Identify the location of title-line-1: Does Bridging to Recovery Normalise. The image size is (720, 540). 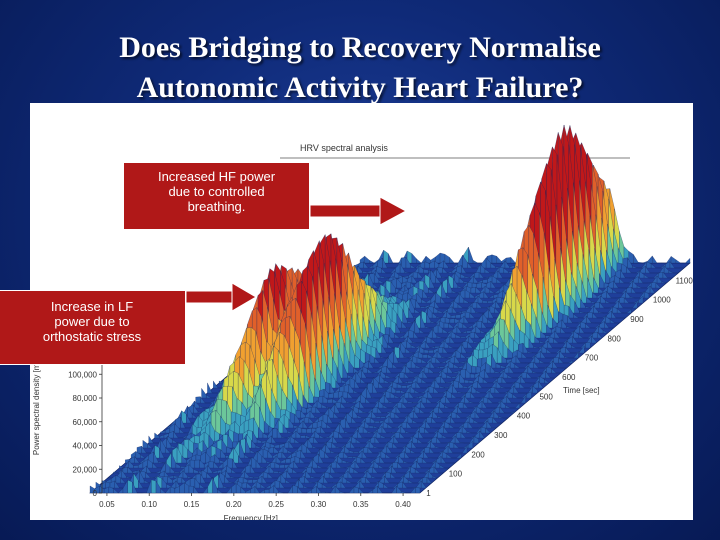
(360, 47).